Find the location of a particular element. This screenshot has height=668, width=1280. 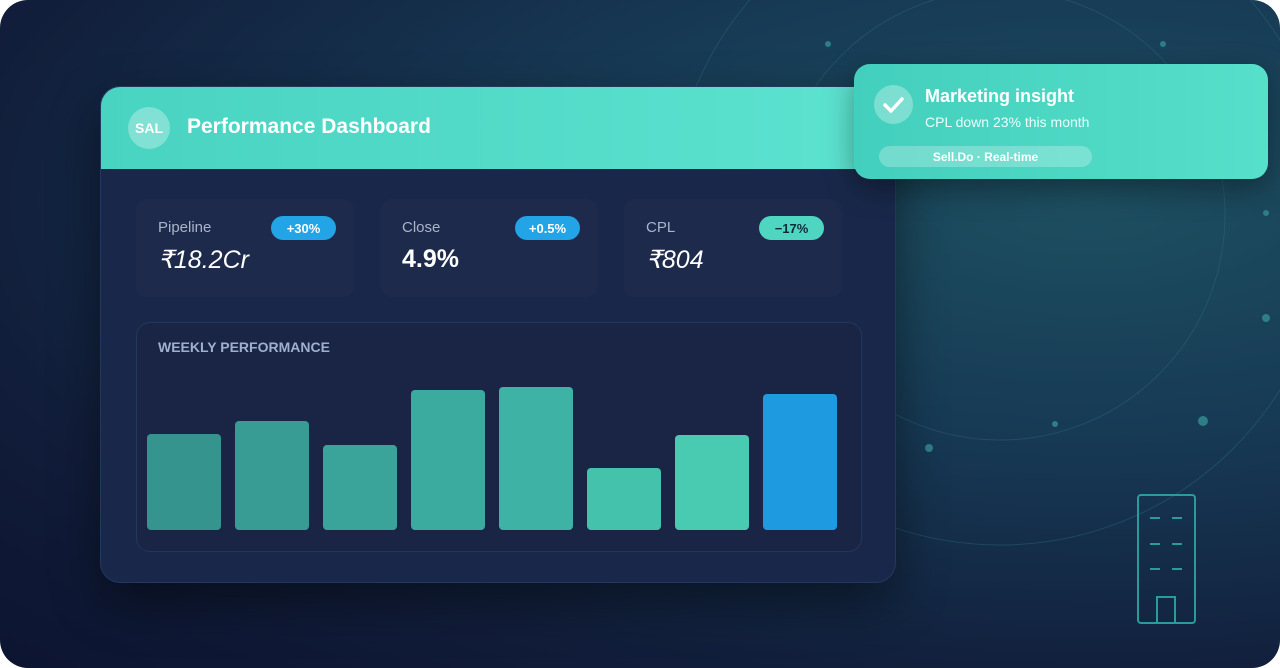

notification-tag: Sell.Do · Real-time is located at coordinates (985, 156).